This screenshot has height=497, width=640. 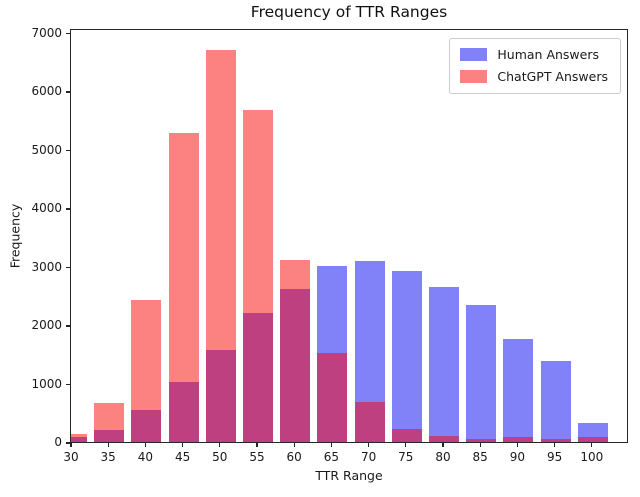 What do you see at coordinates (71, 457) in the screenshot?
I see `x-tick-label: 30` at bounding box center [71, 457].